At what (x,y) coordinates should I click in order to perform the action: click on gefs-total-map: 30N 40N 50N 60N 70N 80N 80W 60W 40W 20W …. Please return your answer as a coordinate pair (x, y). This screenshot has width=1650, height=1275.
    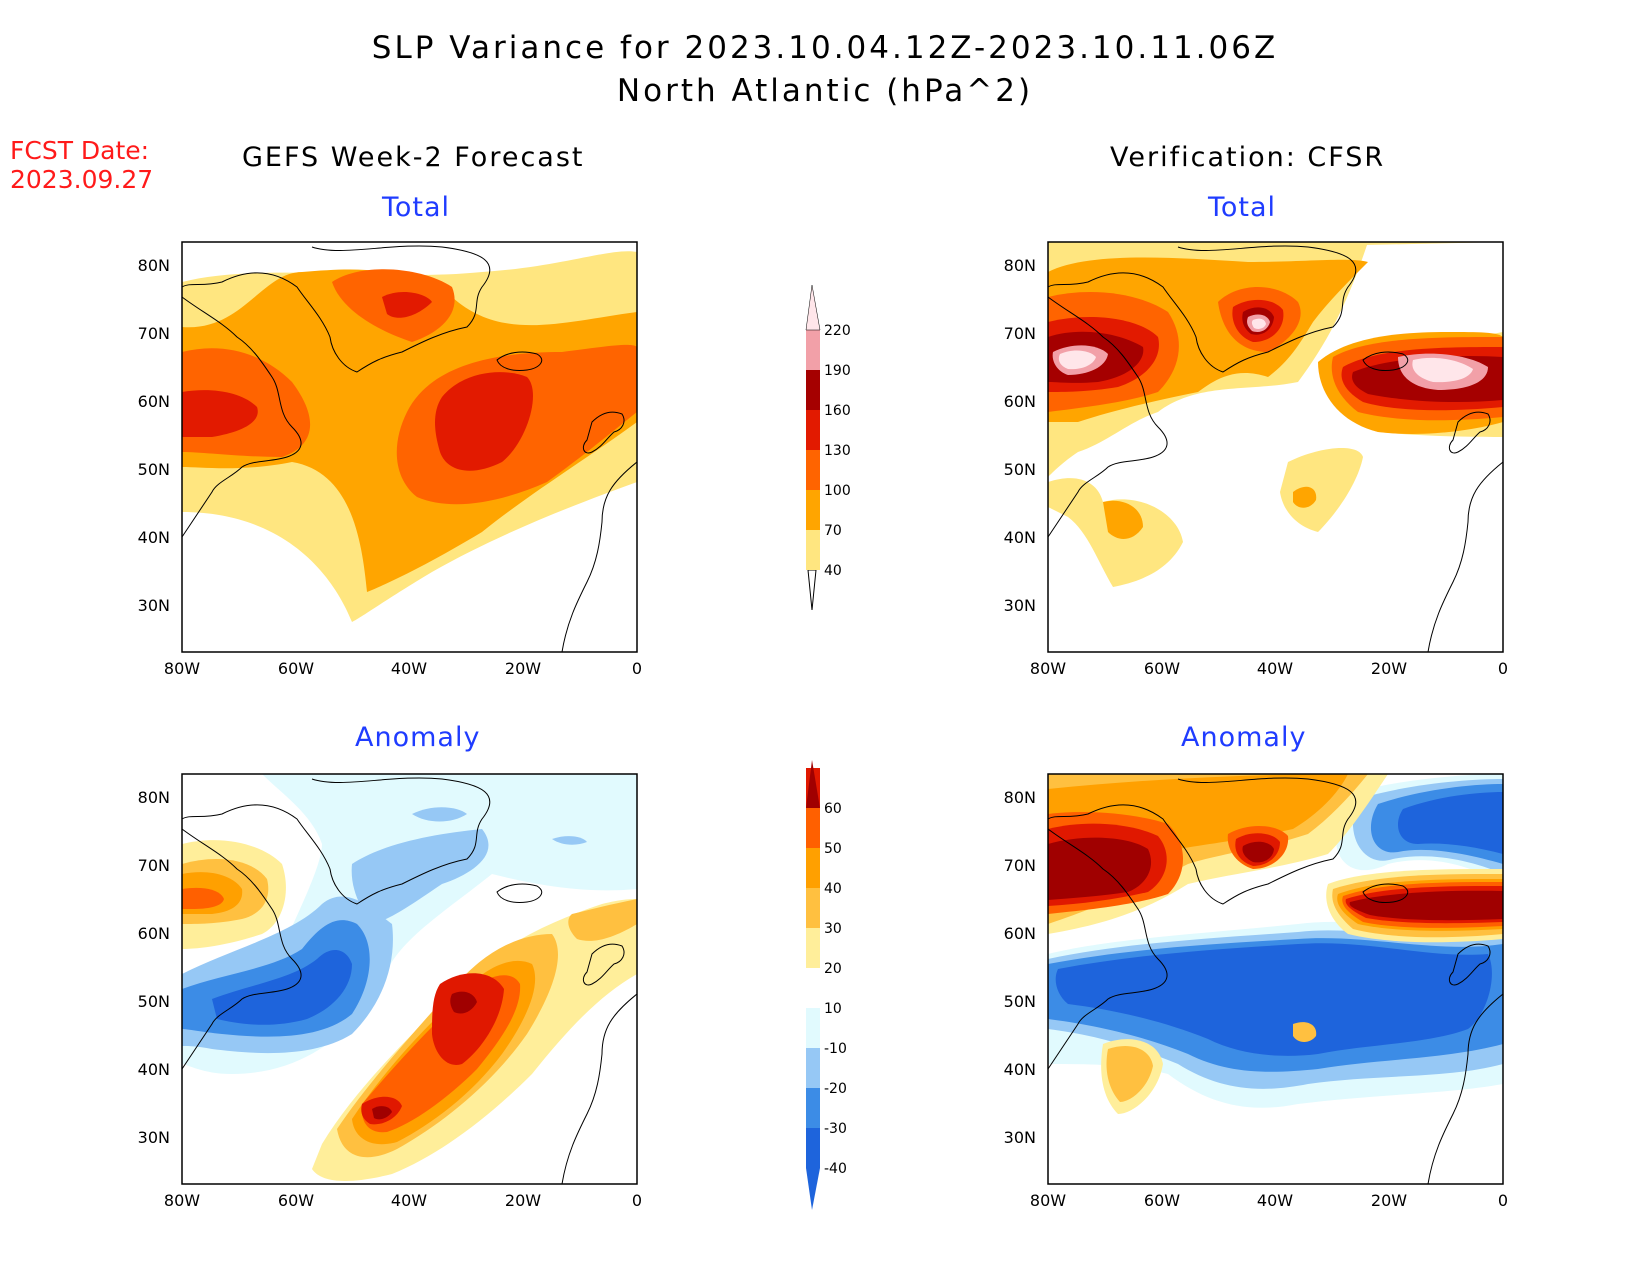
    Looking at the image, I should click on (390, 459).